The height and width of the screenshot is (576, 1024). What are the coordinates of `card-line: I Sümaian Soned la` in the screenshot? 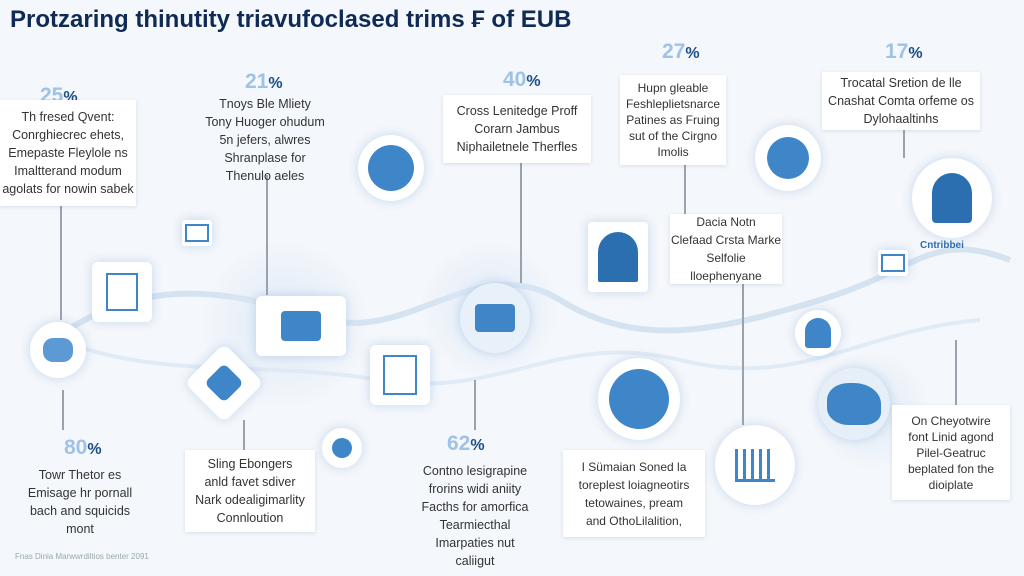 It's located at (634, 466).